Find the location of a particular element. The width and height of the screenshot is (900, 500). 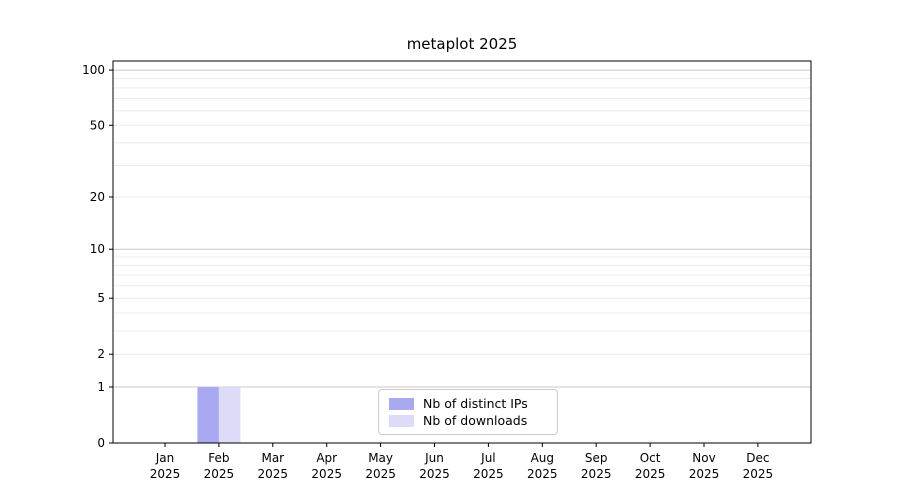

y-tick-label: 10 is located at coordinates (97, 249).